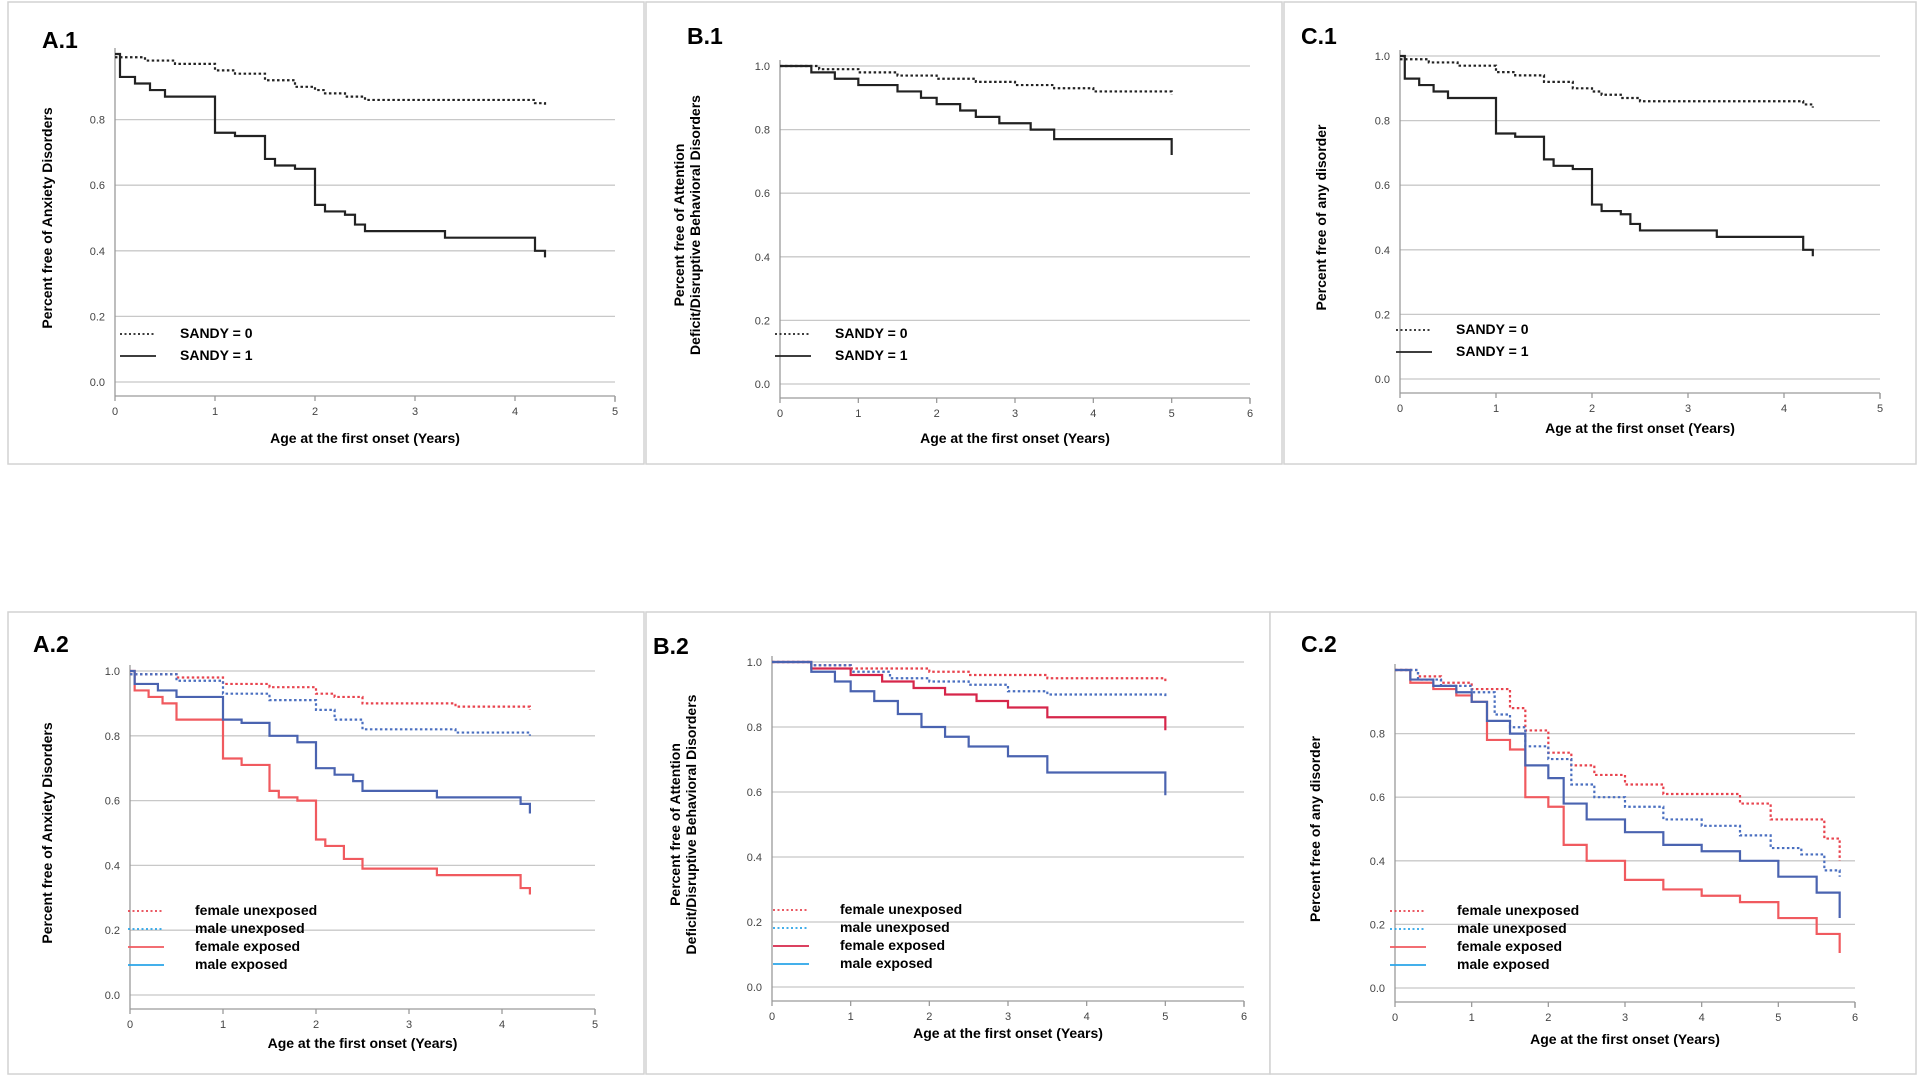 This screenshot has width=1920, height=1078. I want to click on panel-label: C.2, so click(1319, 644).